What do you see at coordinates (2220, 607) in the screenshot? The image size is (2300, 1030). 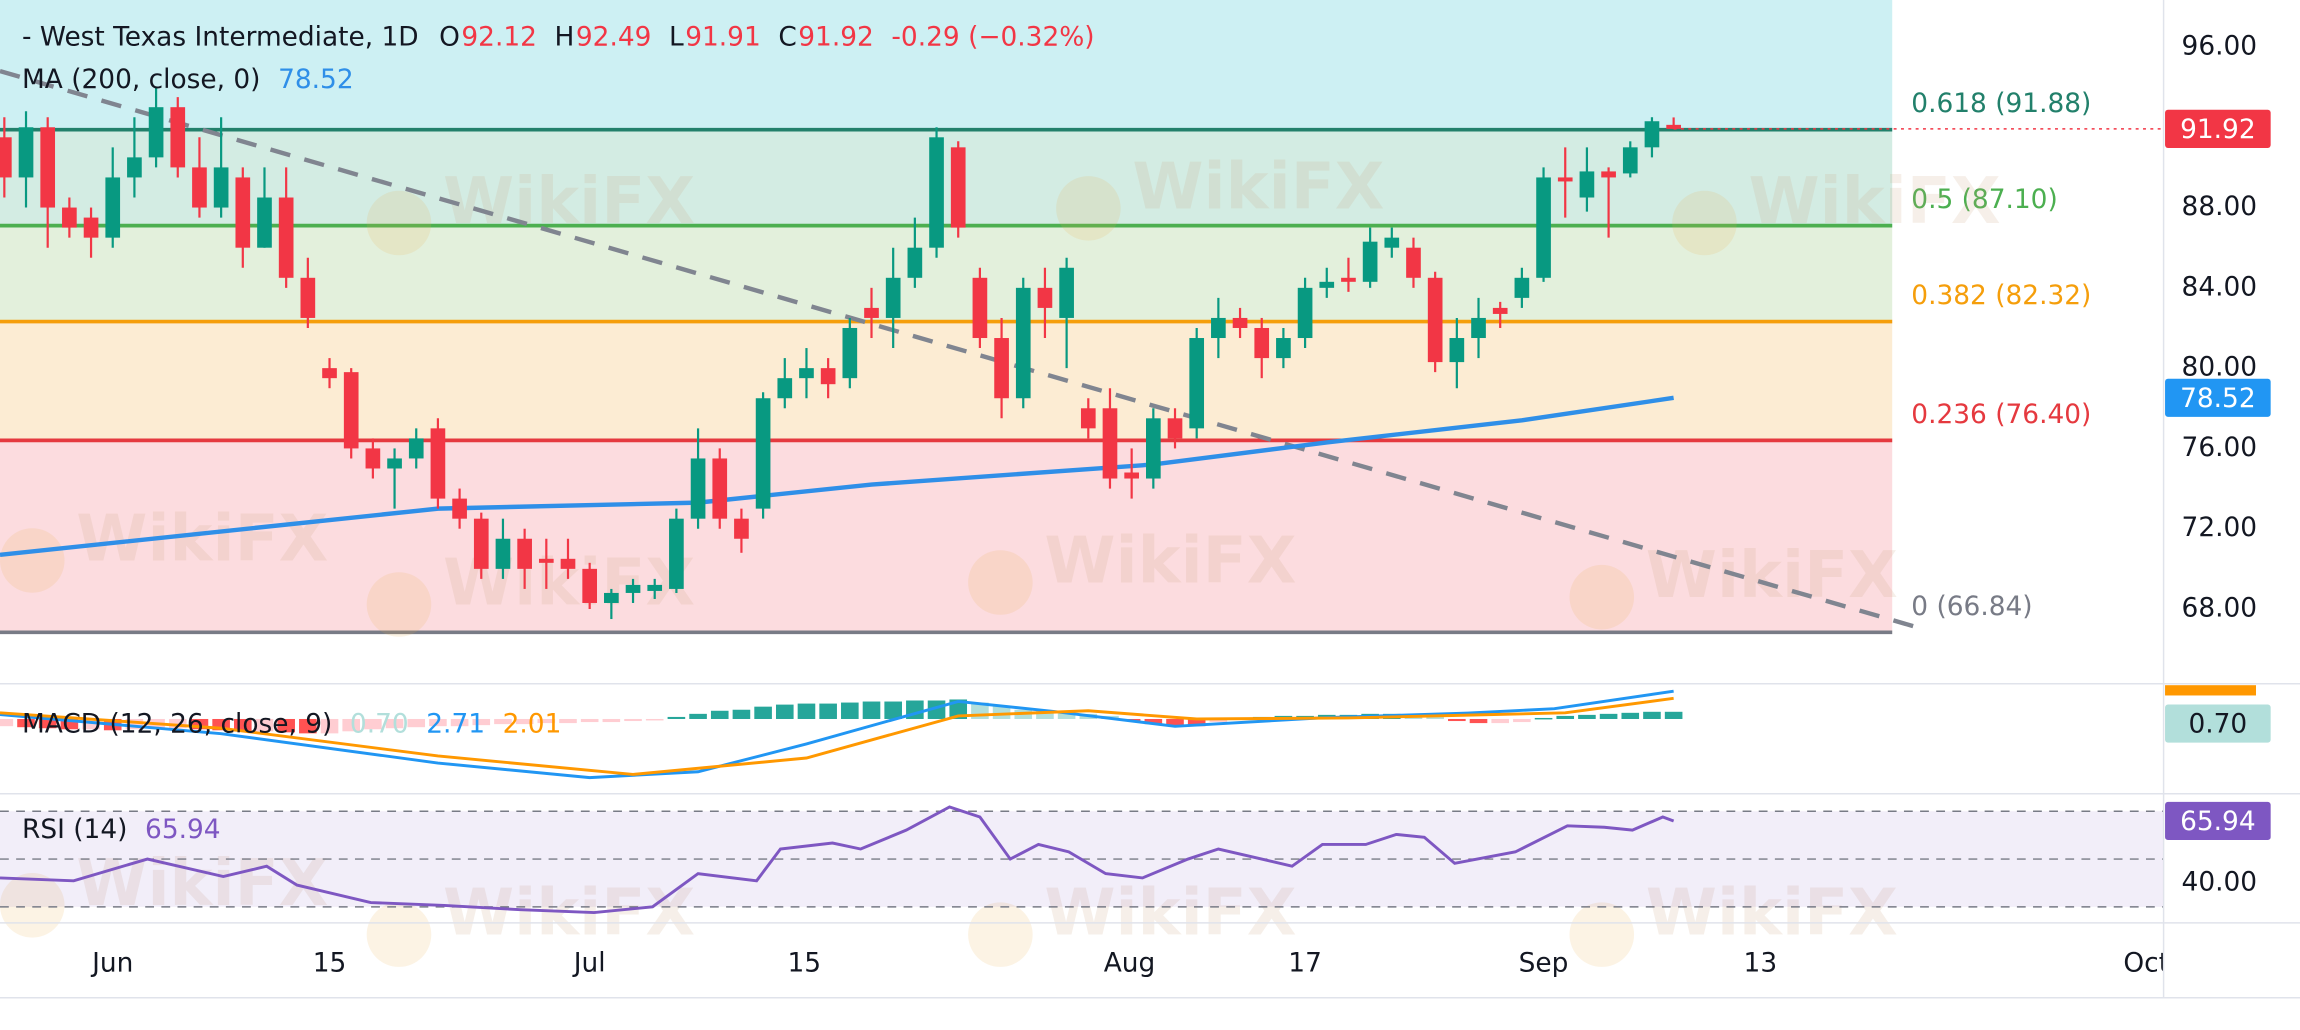 I see `y-tick-label: 68.00` at bounding box center [2220, 607].